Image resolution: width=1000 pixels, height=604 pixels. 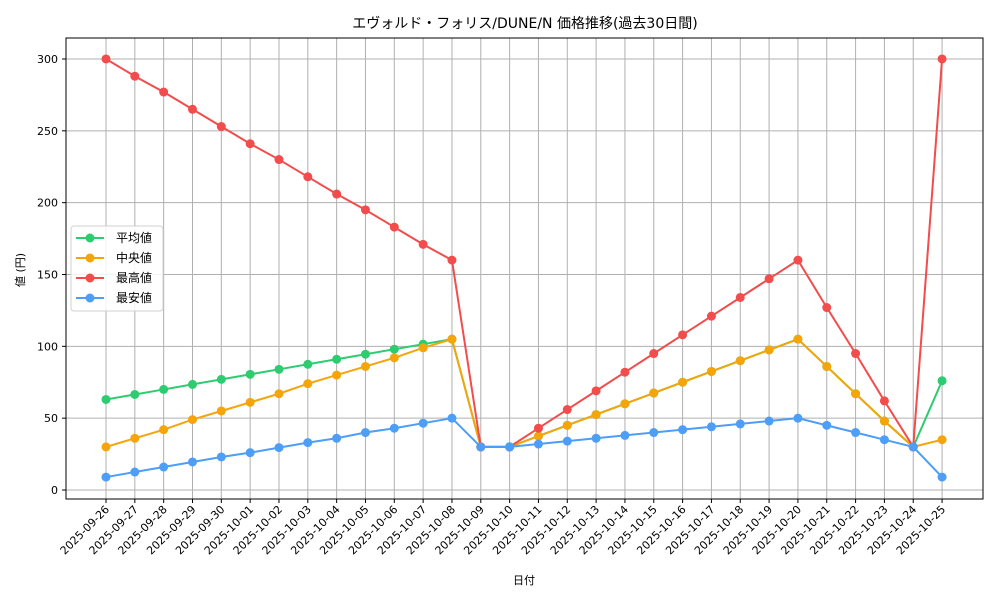 What do you see at coordinates (51, 418) in the screenshot?
I see `y-tick-label: 50` at bounding box center [51, 418].